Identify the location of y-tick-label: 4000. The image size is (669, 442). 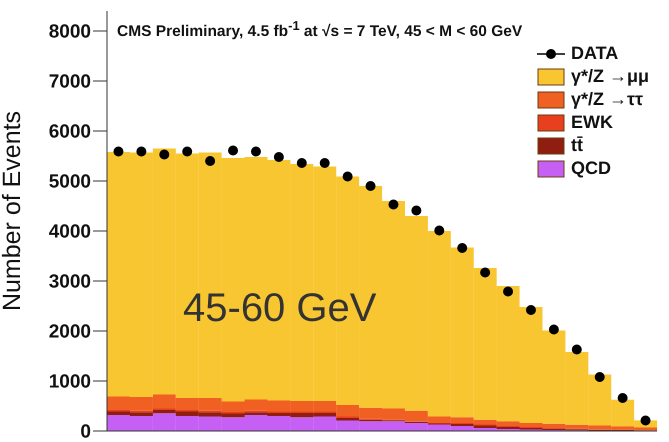
(69, 232).